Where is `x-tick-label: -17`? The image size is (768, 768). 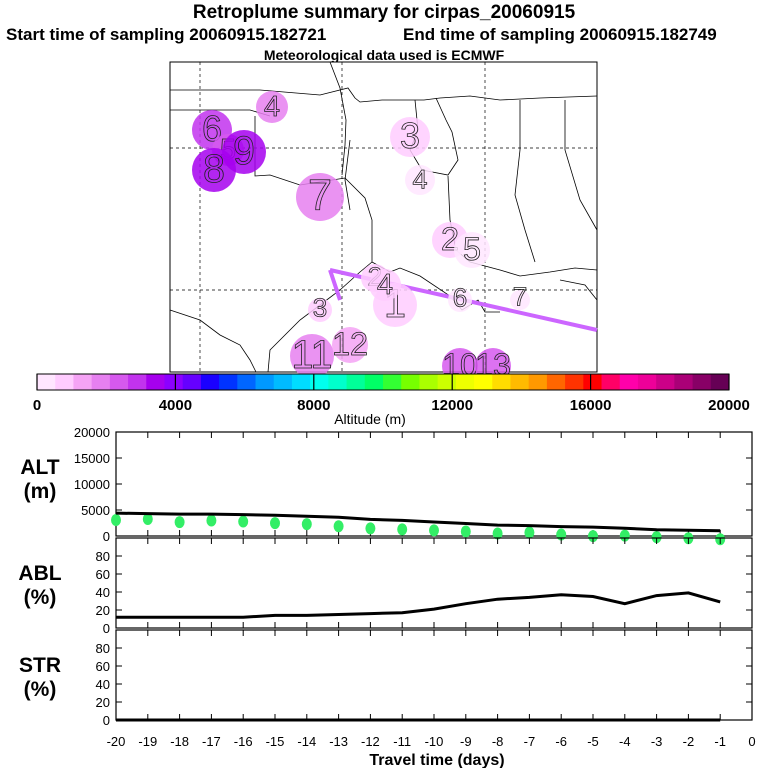
x-tick-label: -17 is located at coordinates (211, 741).